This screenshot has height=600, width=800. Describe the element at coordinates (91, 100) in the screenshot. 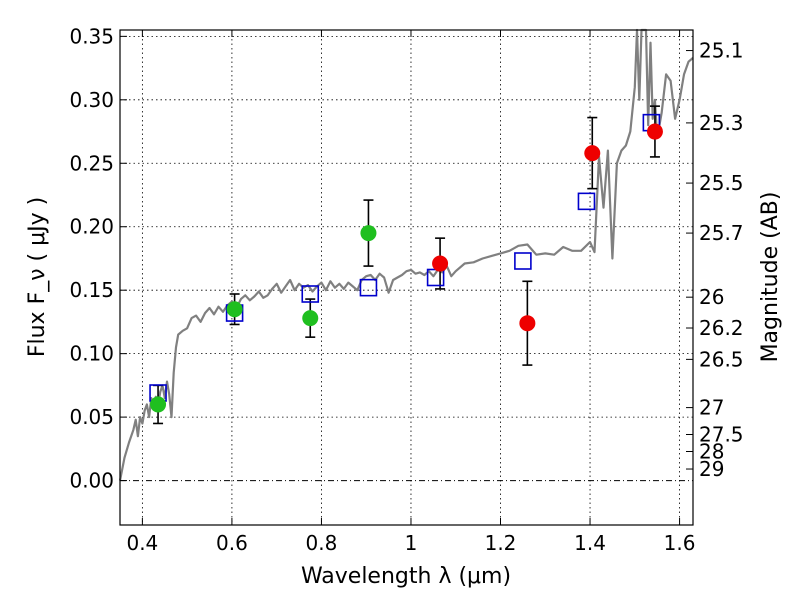

I see `y-tick-label: 0.30` at that location.